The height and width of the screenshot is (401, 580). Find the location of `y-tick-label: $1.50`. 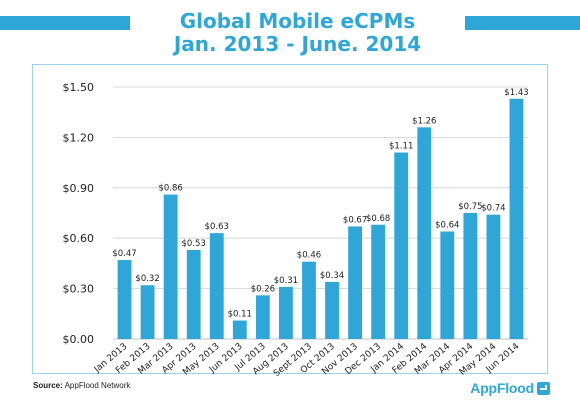

y-tick-label: $1.50 is located at coordinates (79, 87).